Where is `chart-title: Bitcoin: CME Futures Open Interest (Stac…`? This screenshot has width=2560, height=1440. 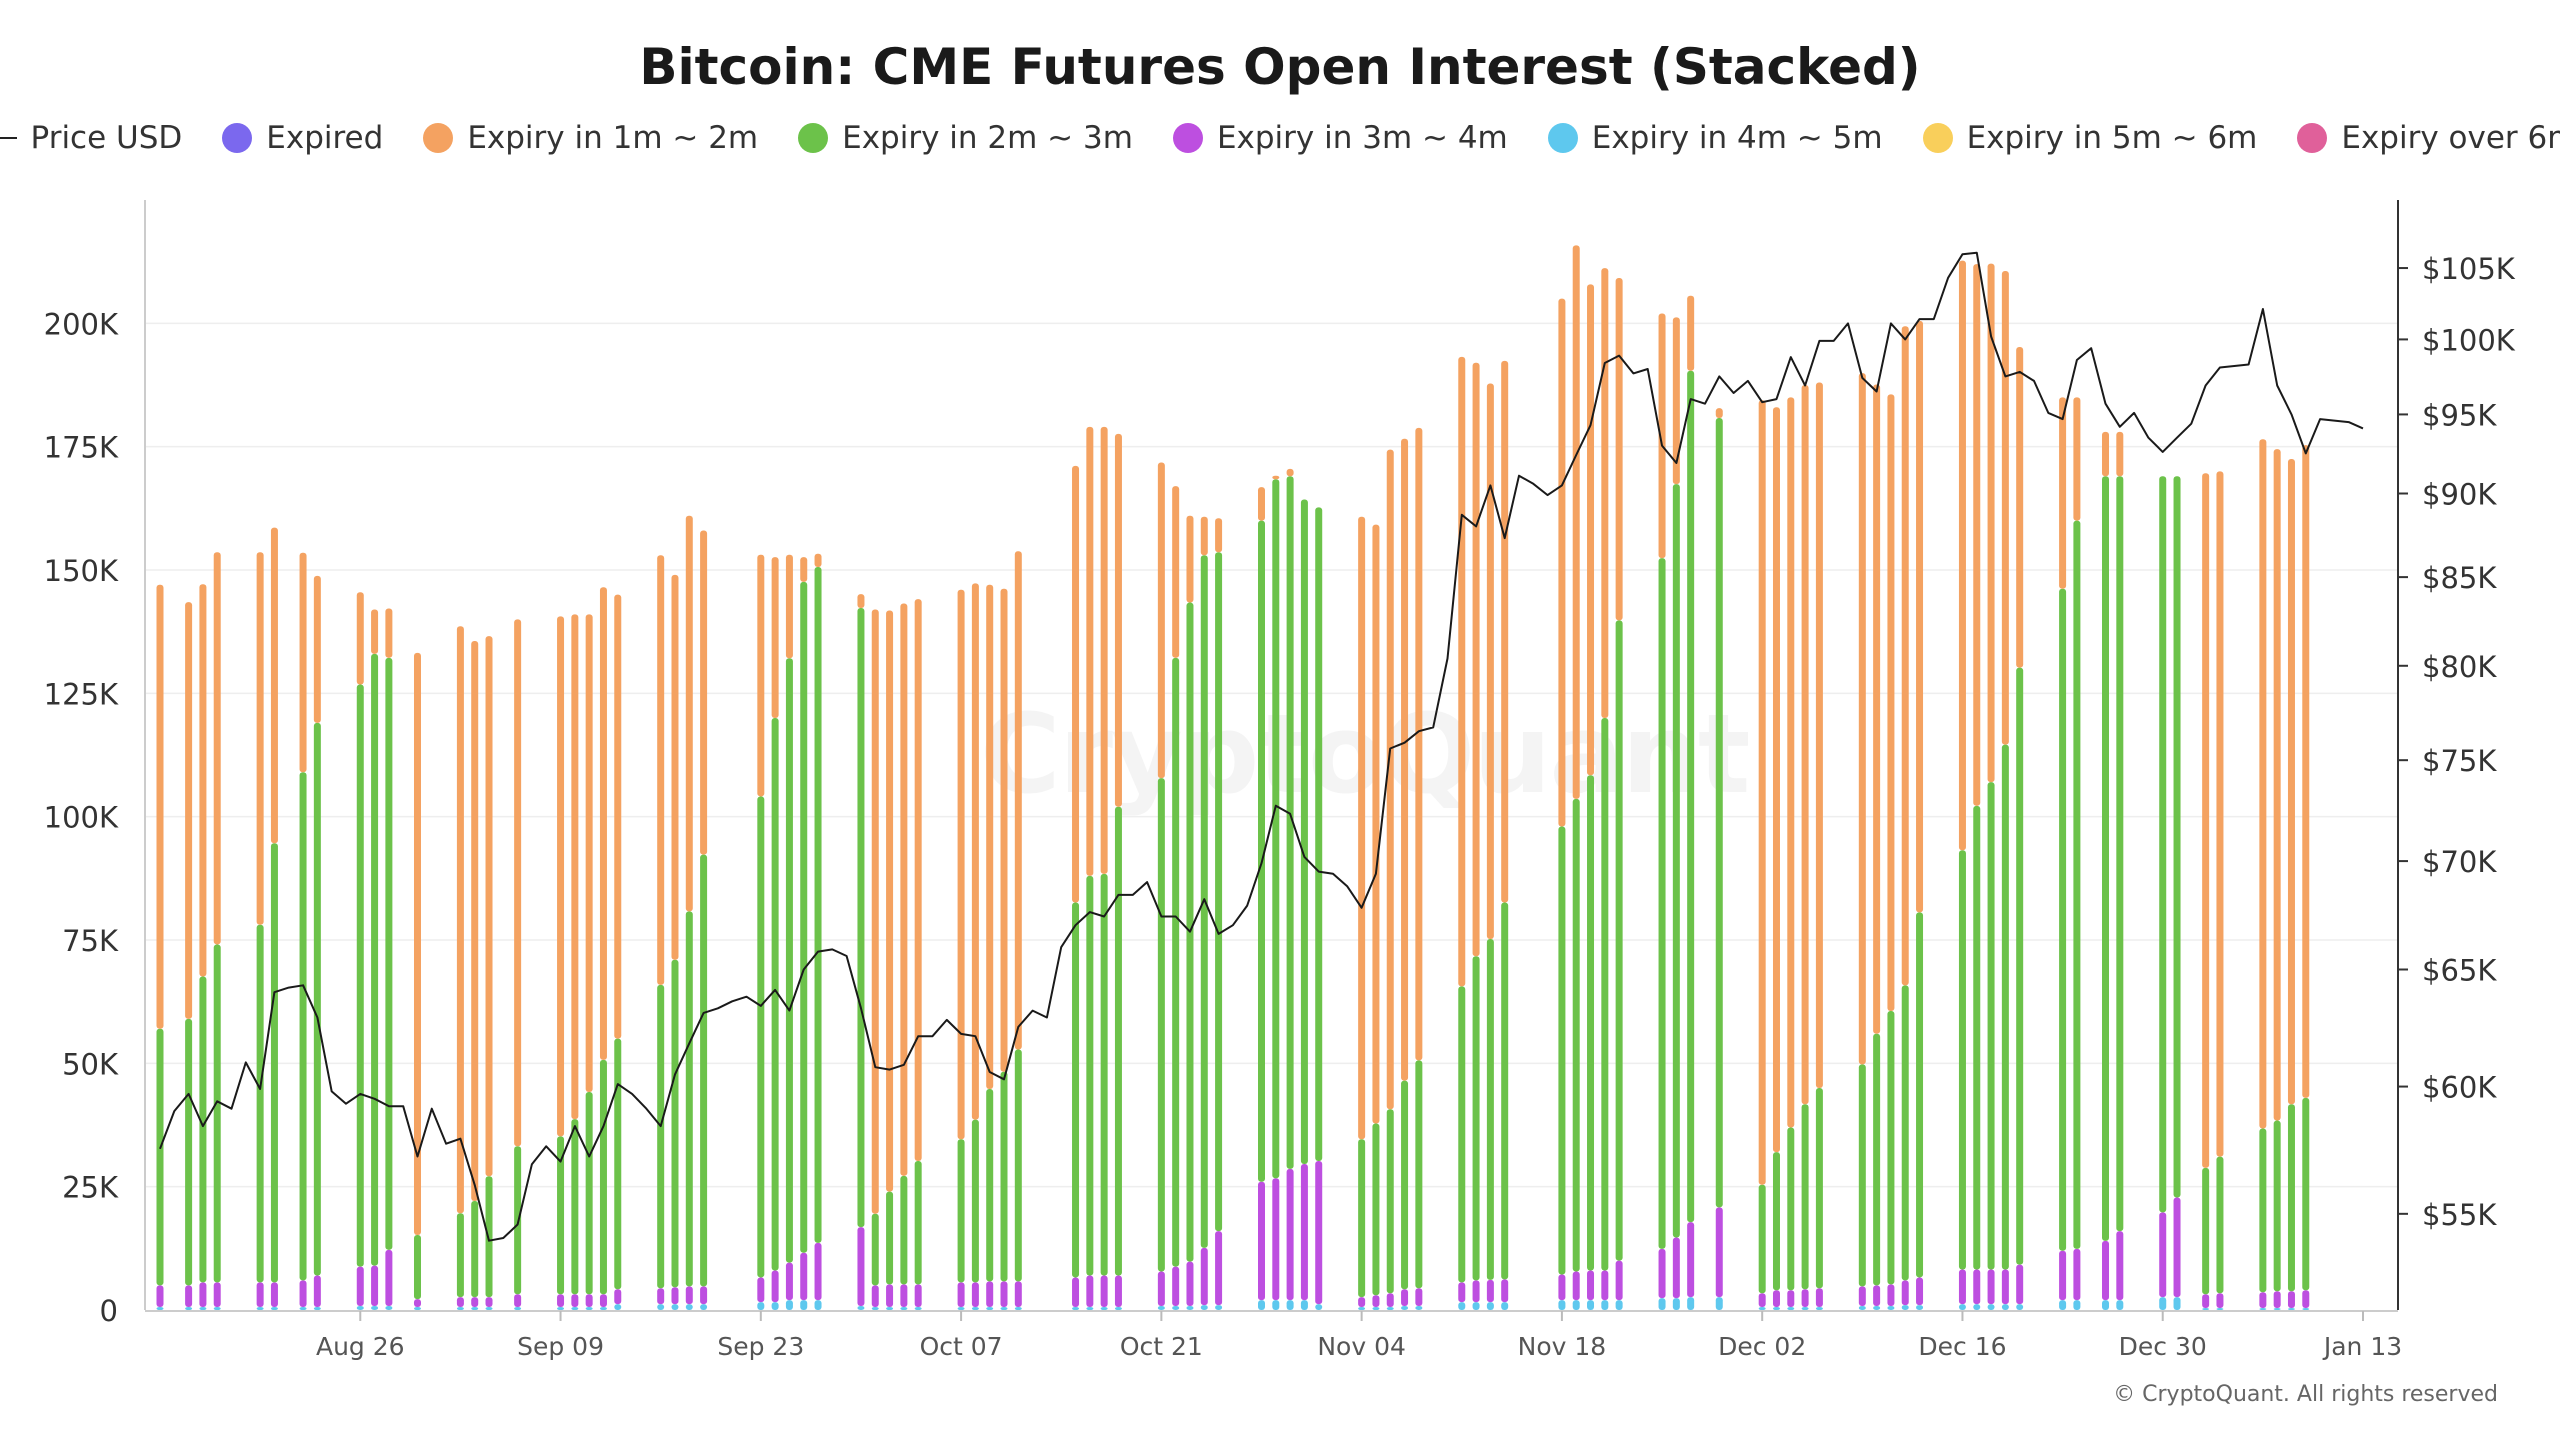 chart-title: Bitcoin: CME Futures Open Interest (Stac… is located at coordinates (1280, 67).